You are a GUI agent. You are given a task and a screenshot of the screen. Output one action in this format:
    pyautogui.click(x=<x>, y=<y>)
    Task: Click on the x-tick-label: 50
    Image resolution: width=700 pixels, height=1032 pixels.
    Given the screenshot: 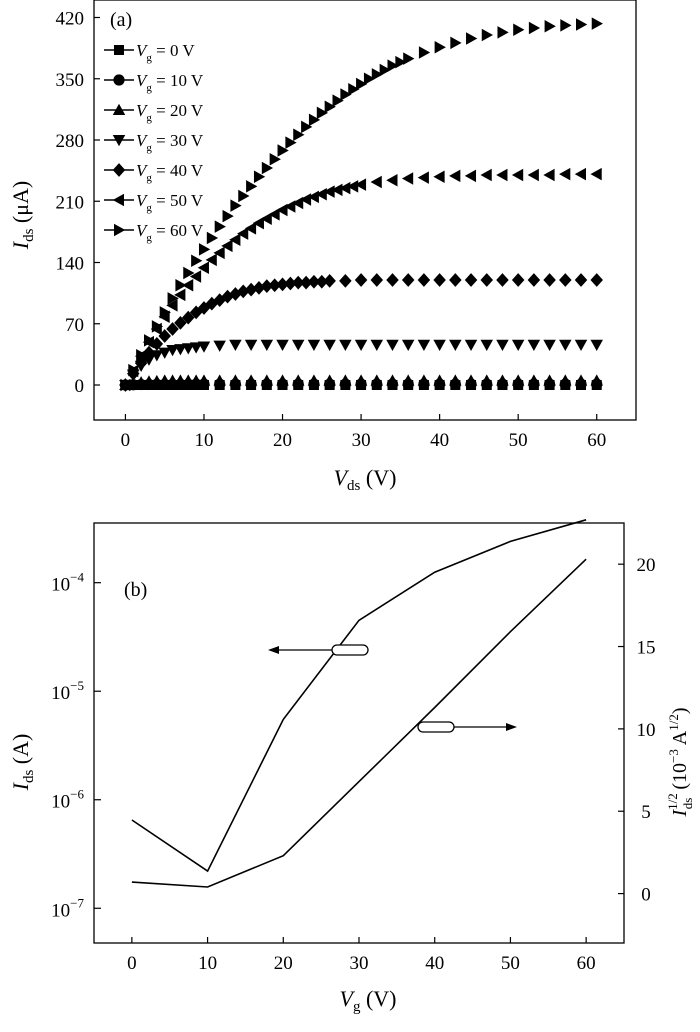 What is the action you would take?
    pyautogui.click(x=518, y=440)
    